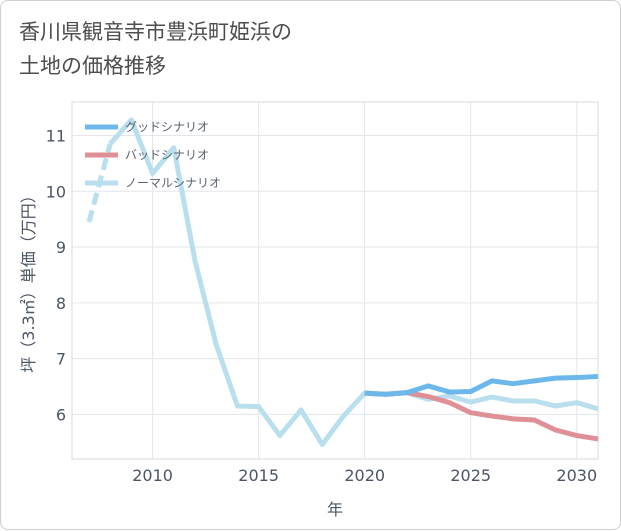 This screenshot has height=531, width=621. I want to click on legend-label: グッドシナリオ, so click(167, 127).